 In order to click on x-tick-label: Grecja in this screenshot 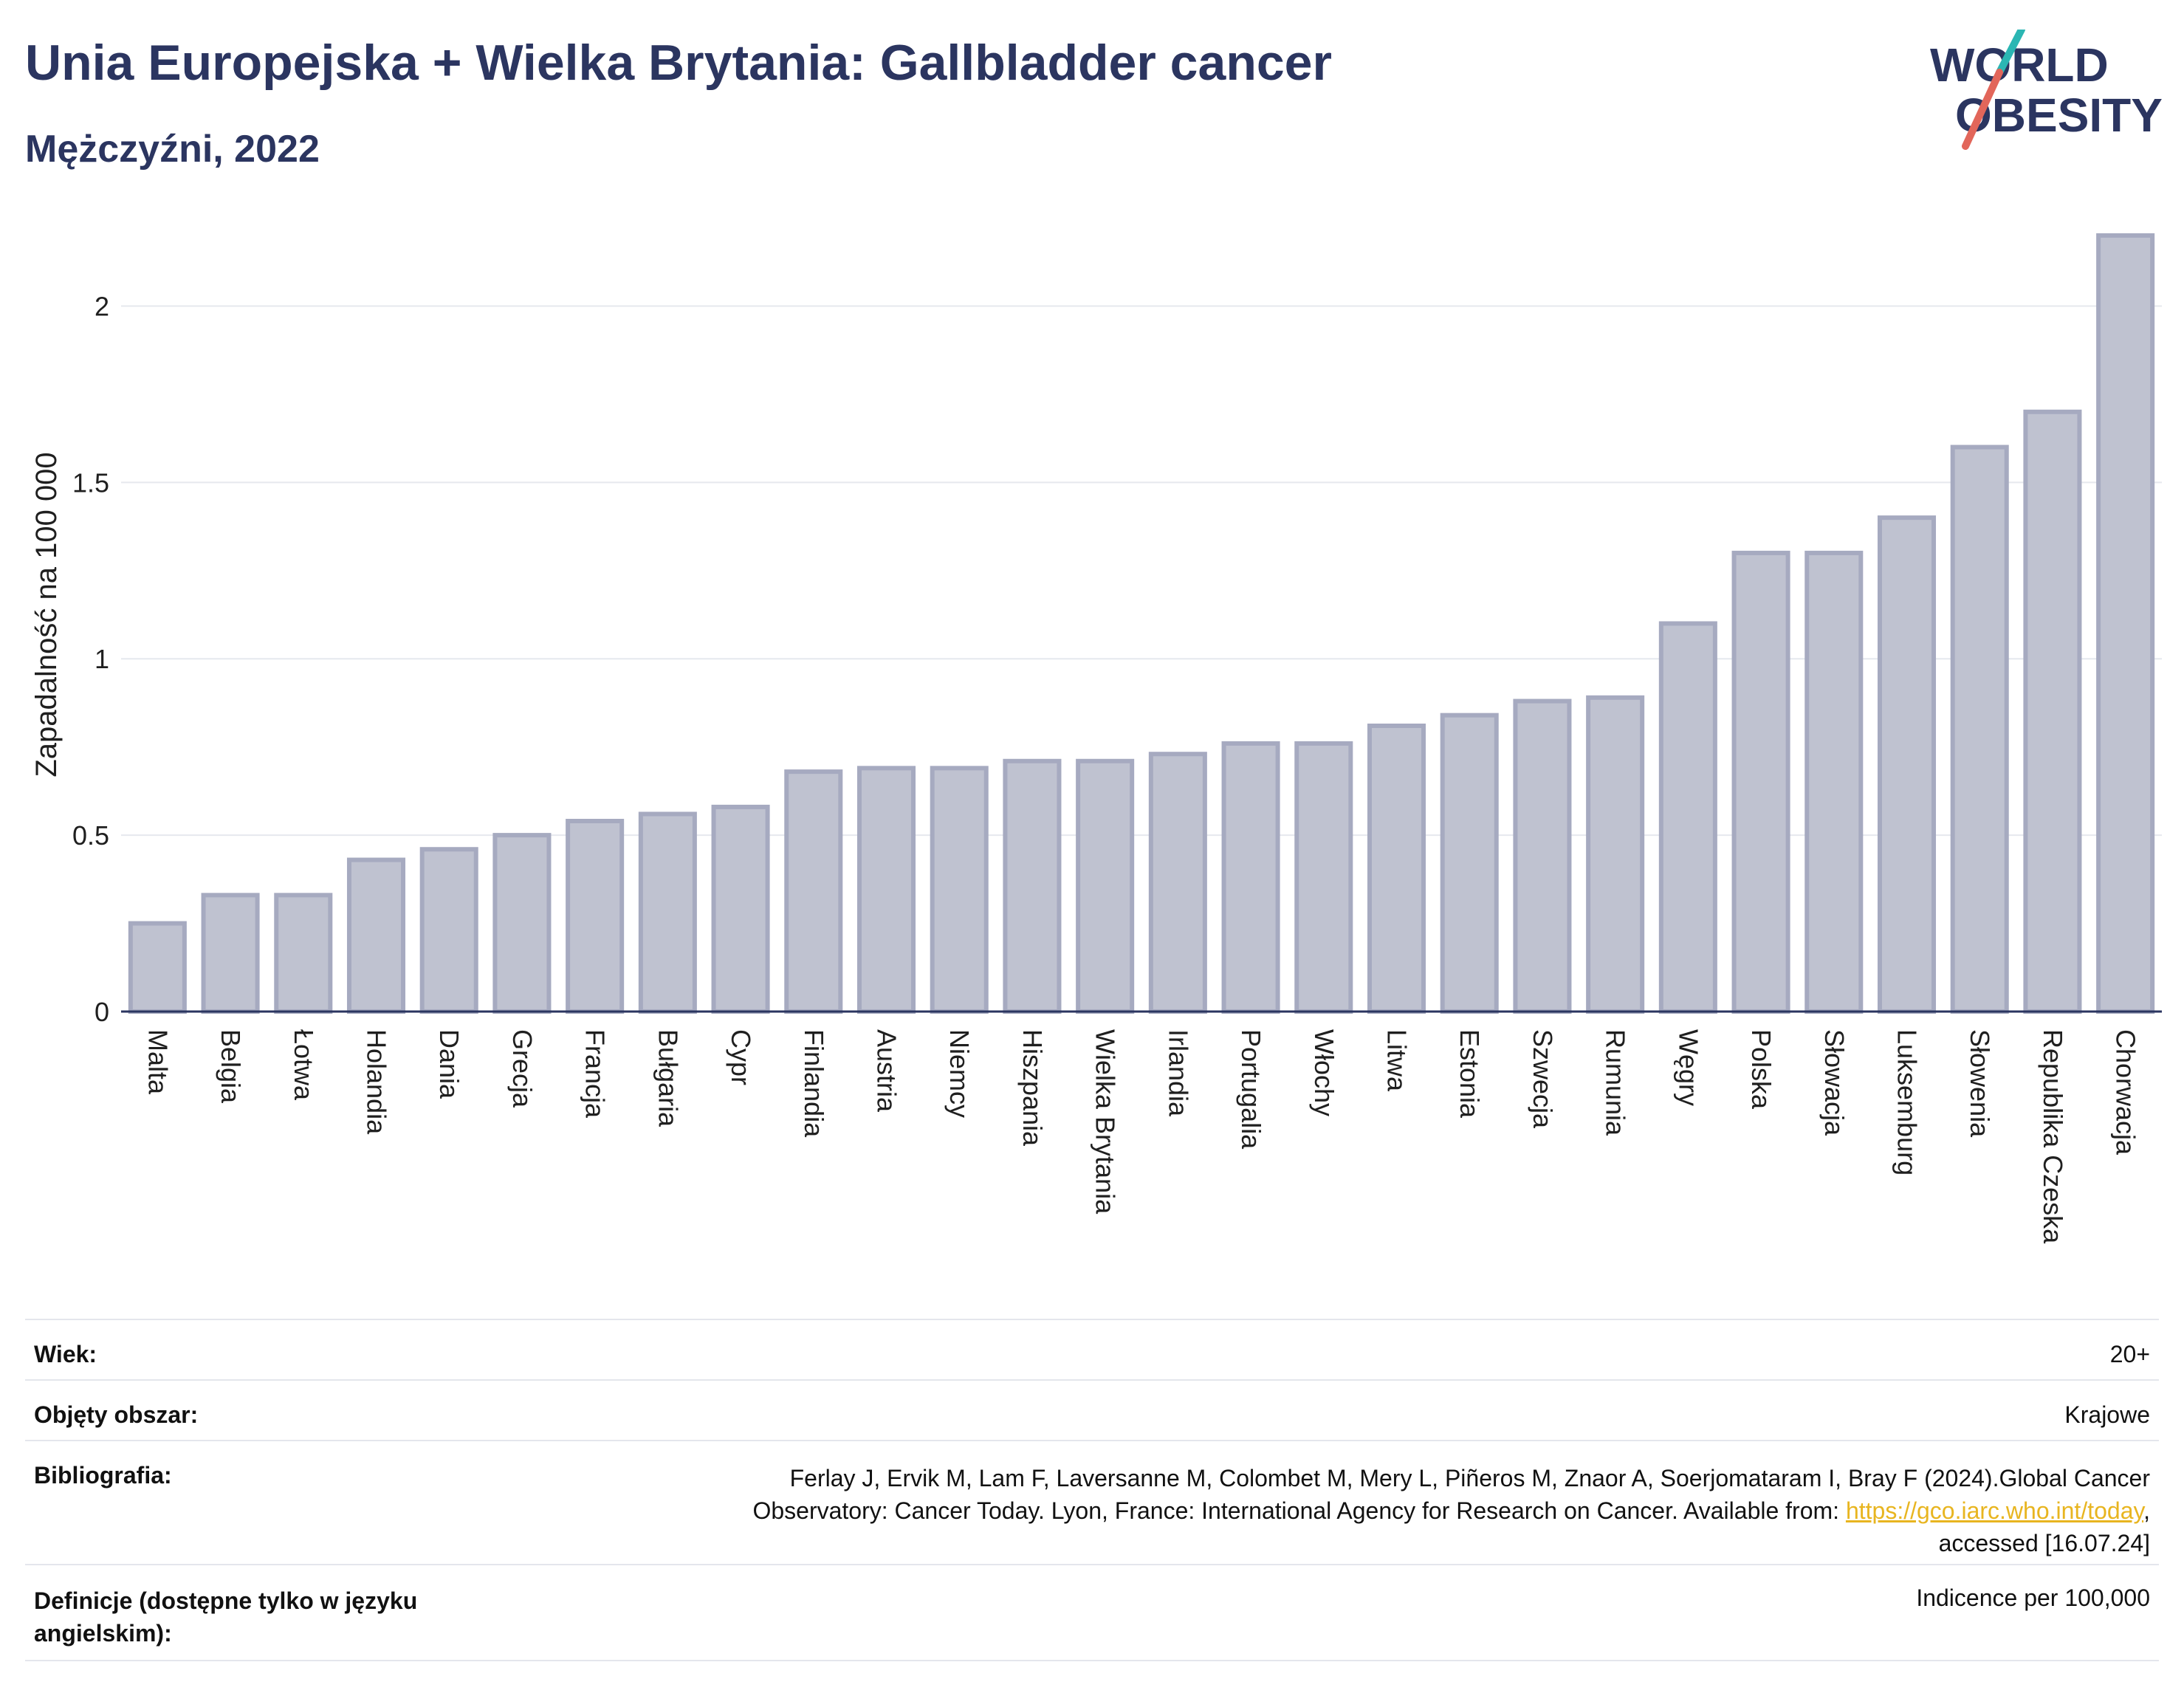, I will do `click(522, 1068)`.